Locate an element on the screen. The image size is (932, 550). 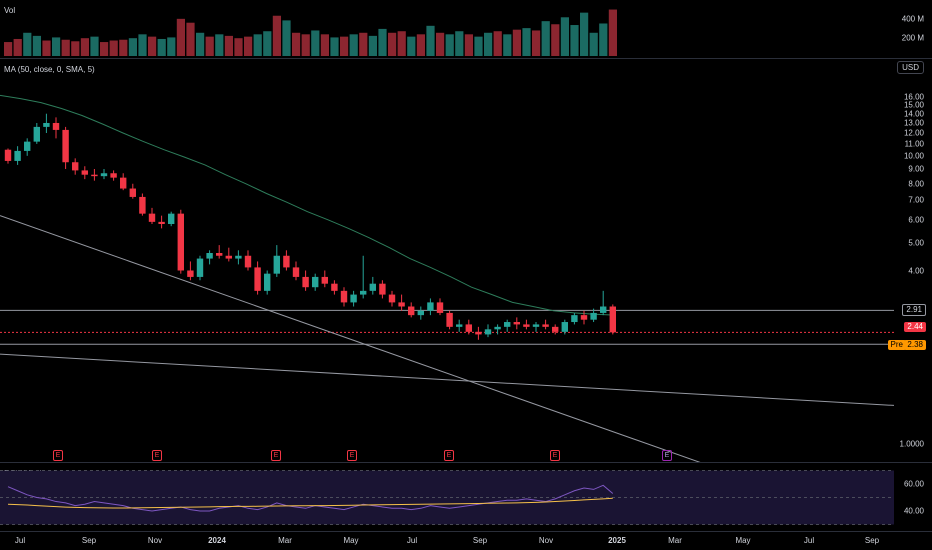
price-tag: 2.44 is located at coordinates (915, 326).